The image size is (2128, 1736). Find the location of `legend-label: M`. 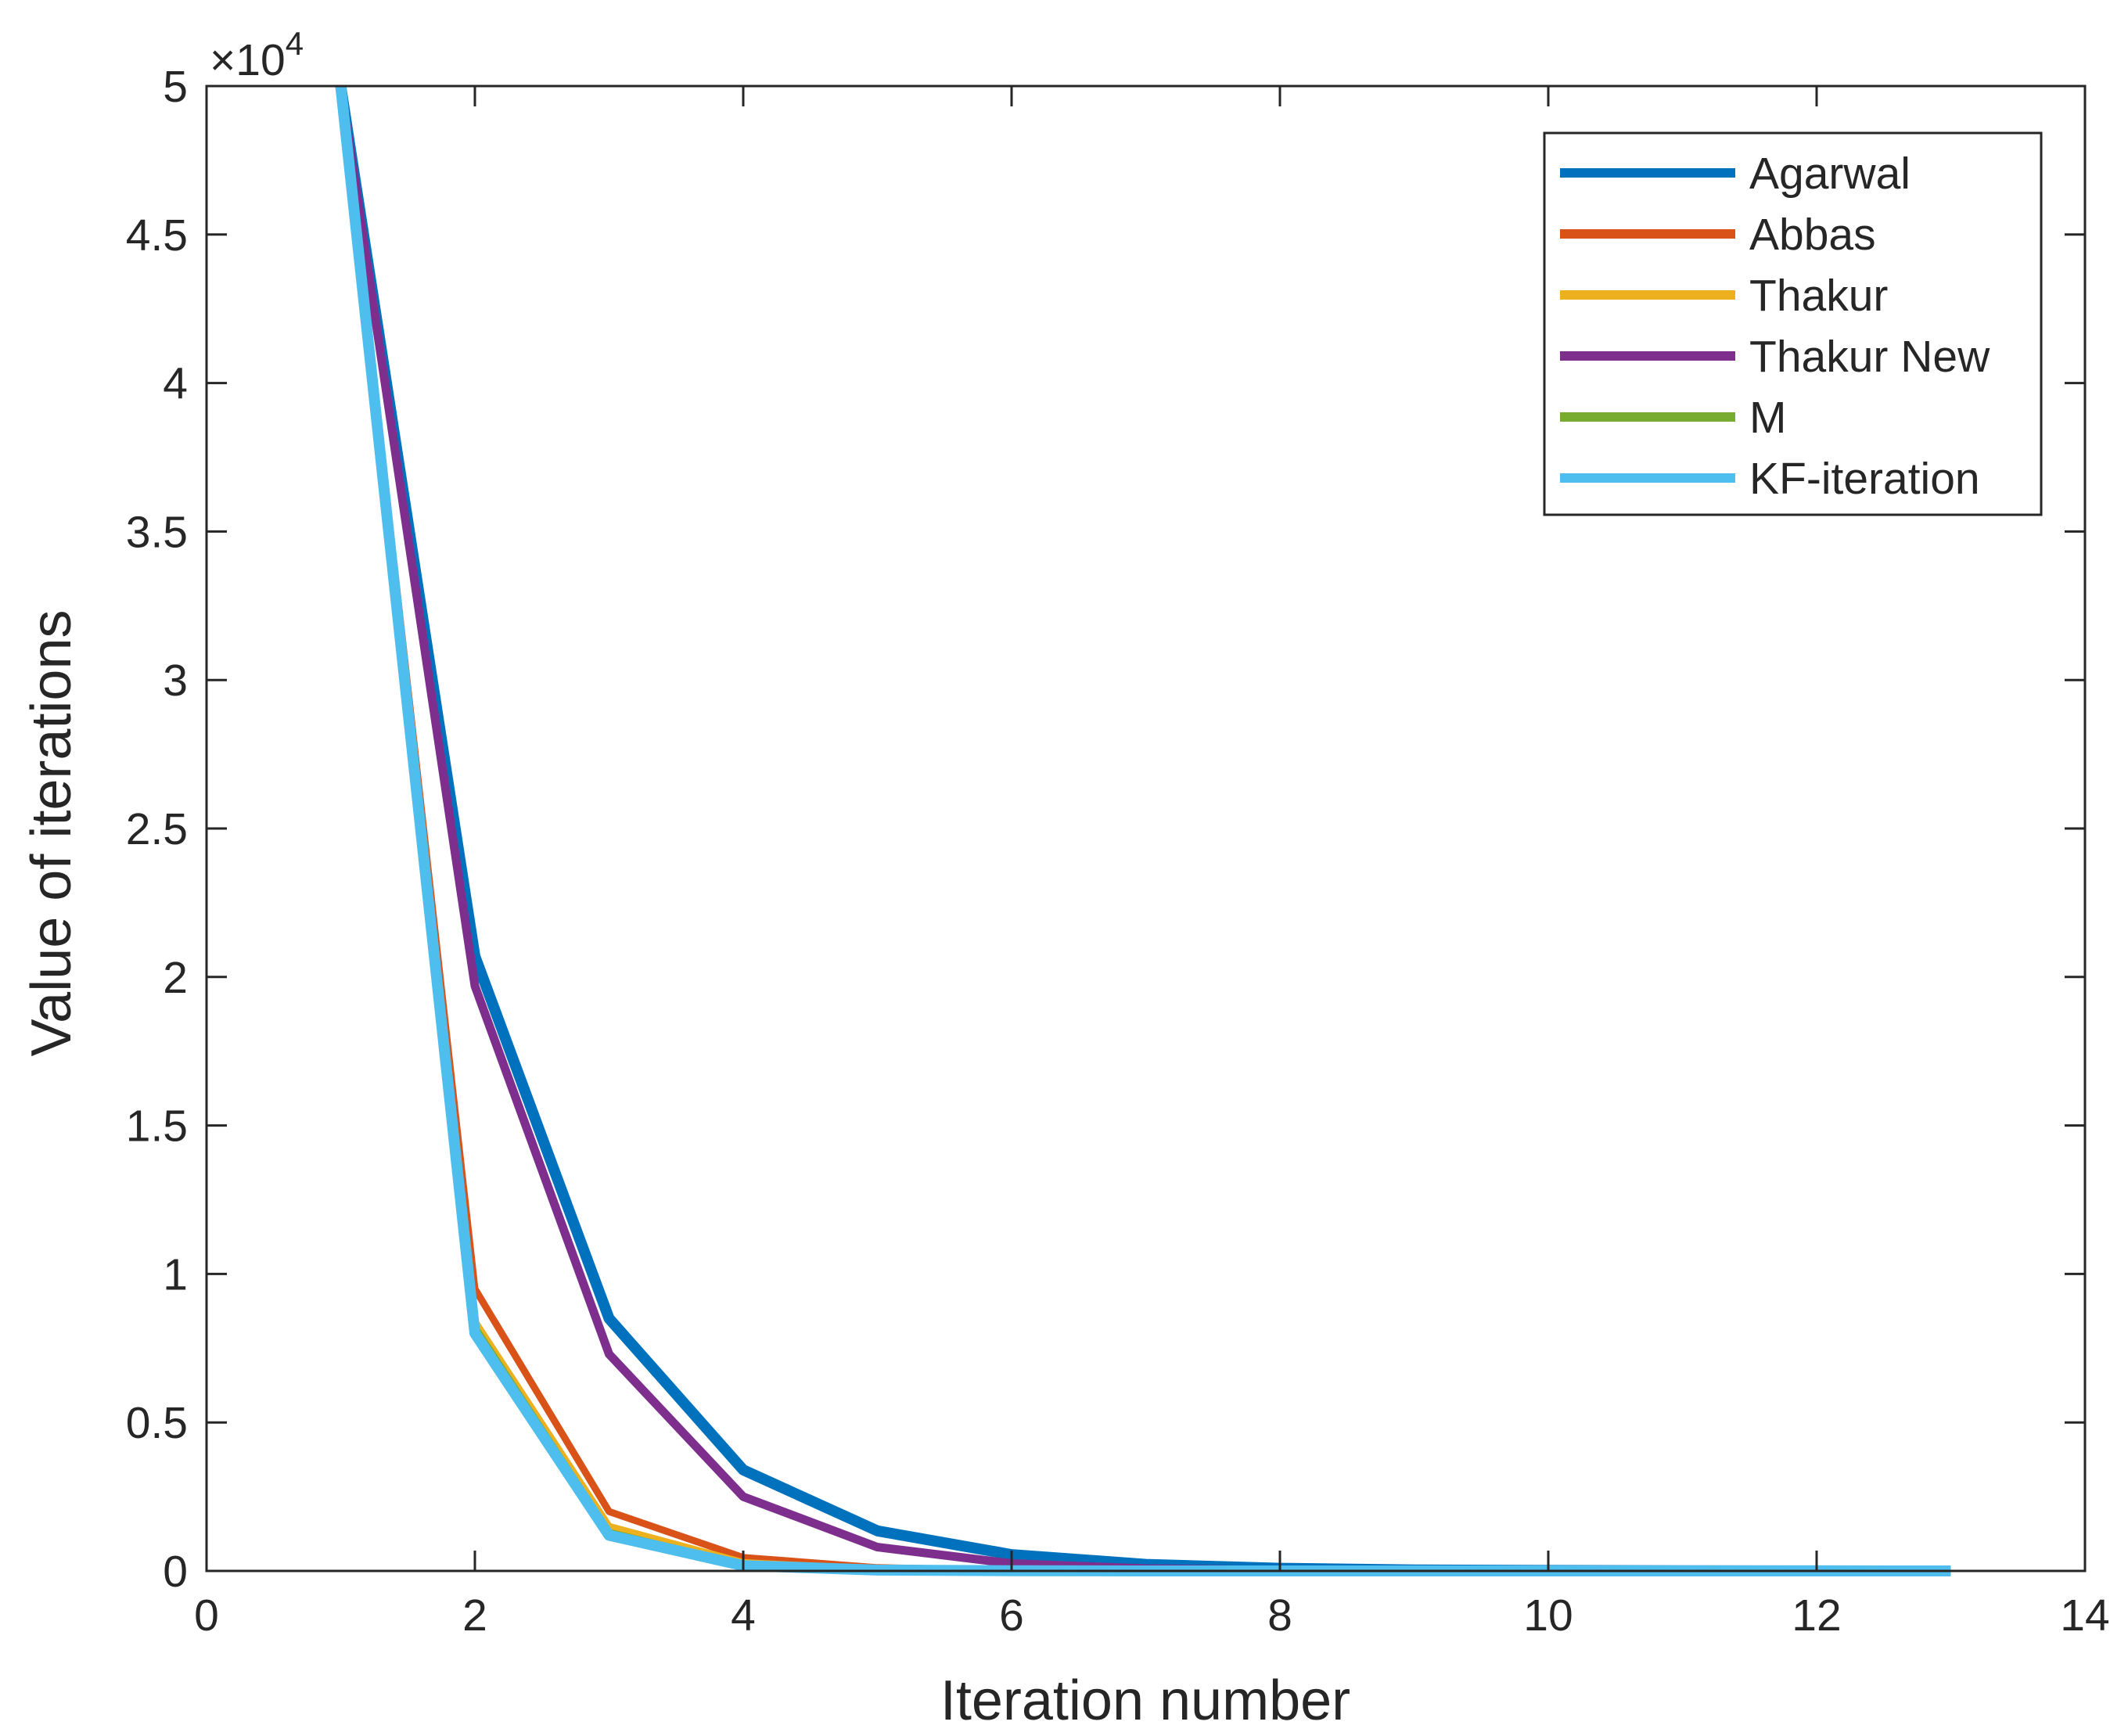

legend-label: M is located at coordinates (1767, 418).